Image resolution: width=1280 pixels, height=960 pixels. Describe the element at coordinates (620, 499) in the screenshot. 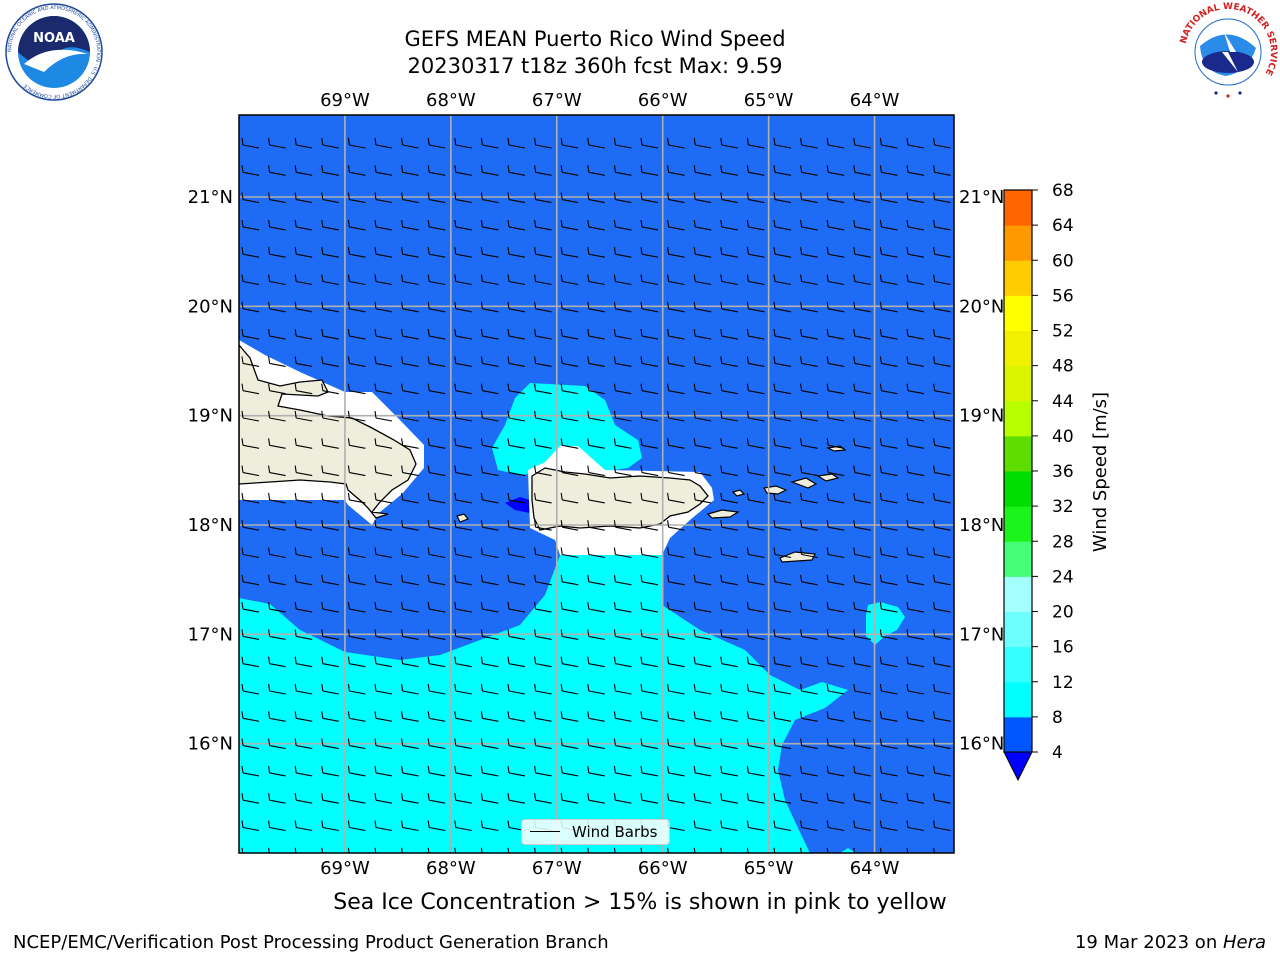

I see `land-puerto-rico` at that location.